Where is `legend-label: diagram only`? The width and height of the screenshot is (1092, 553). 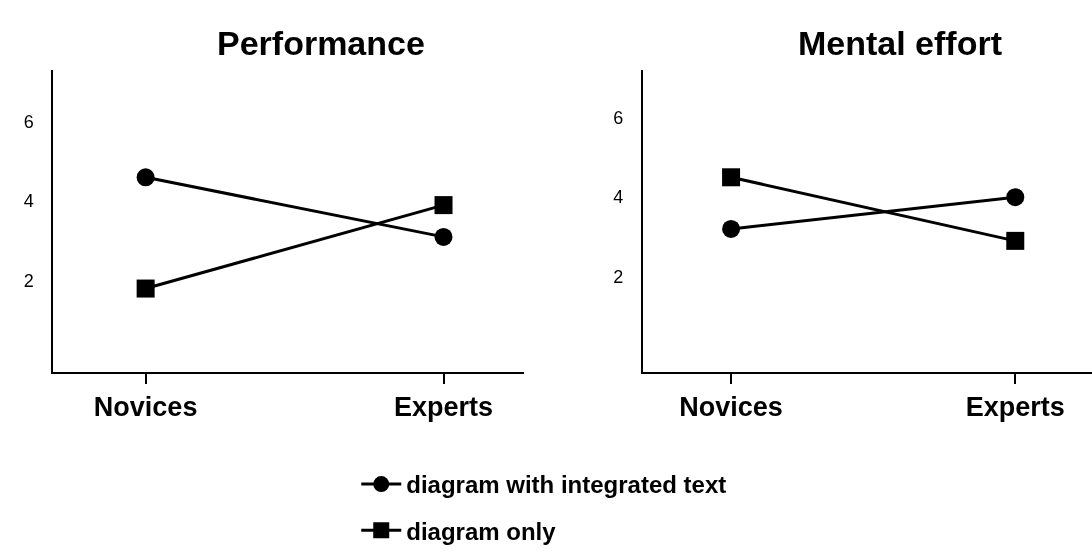 legend-label: diagram only is located at coordinates (481, 531).